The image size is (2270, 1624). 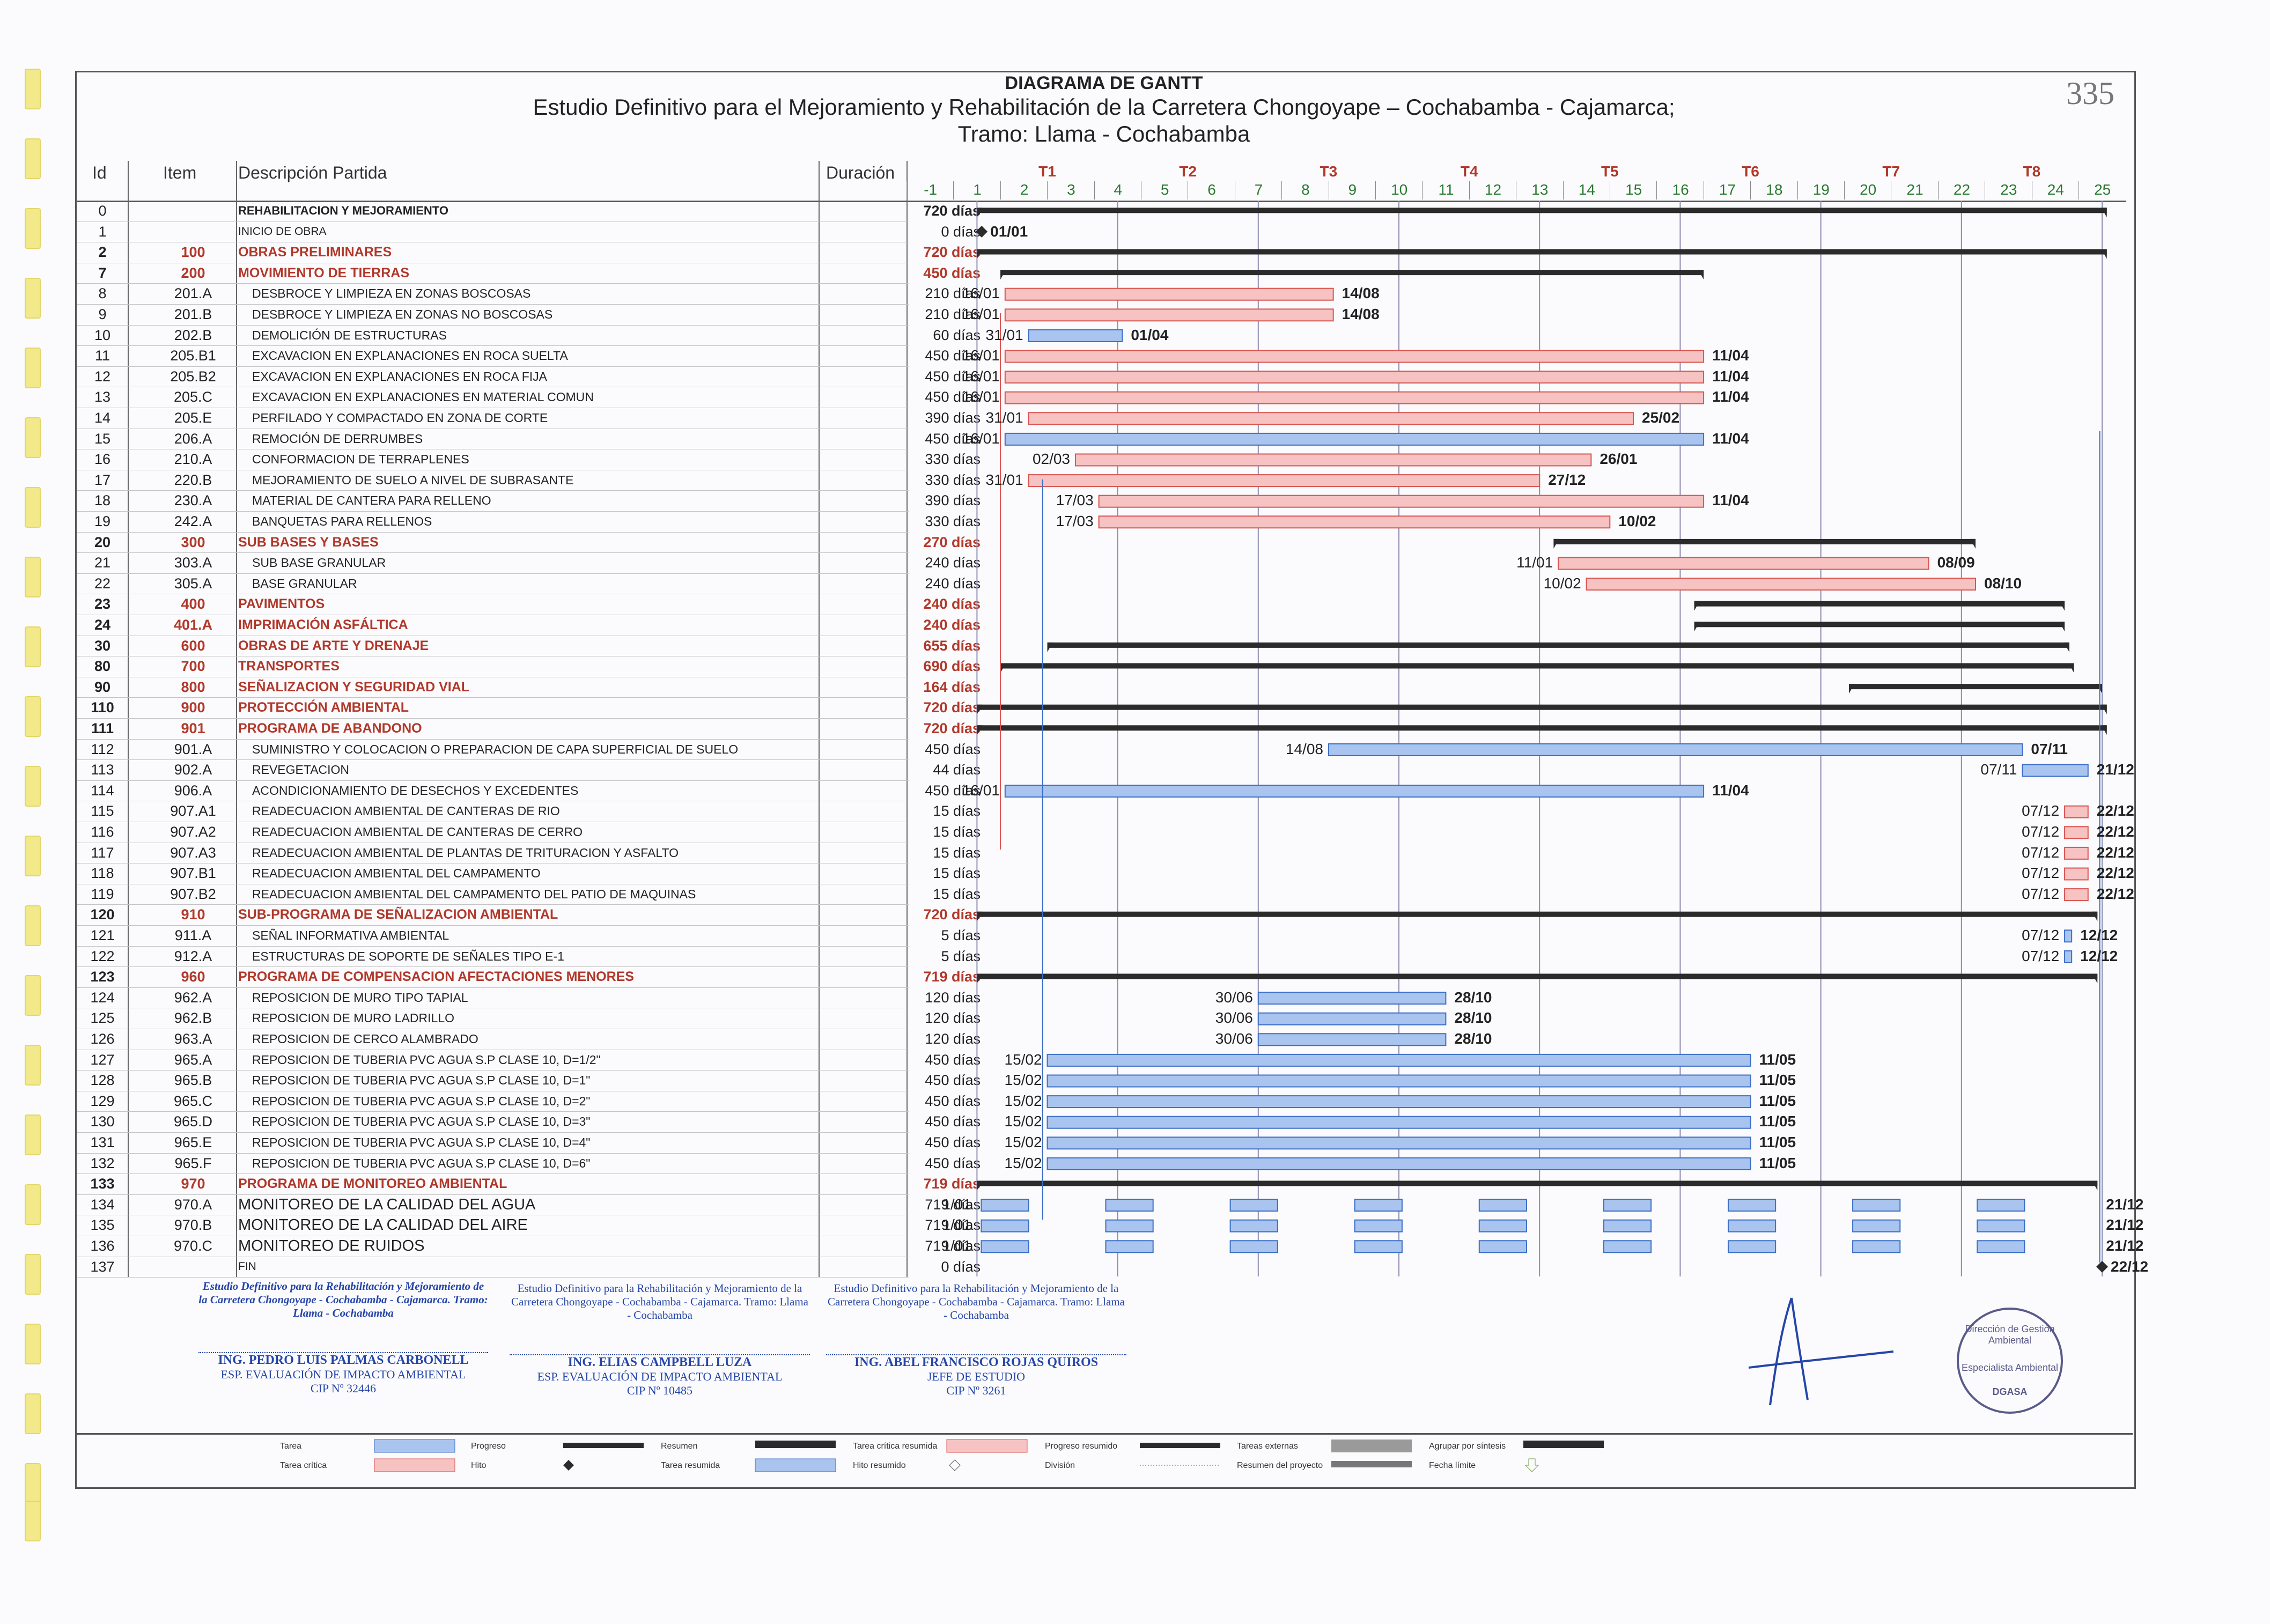 I want to click on table-row: 10 202.B DEMOLICIÓN DE ESTRUCTURAS 60 días, so click(x=529, y=335).